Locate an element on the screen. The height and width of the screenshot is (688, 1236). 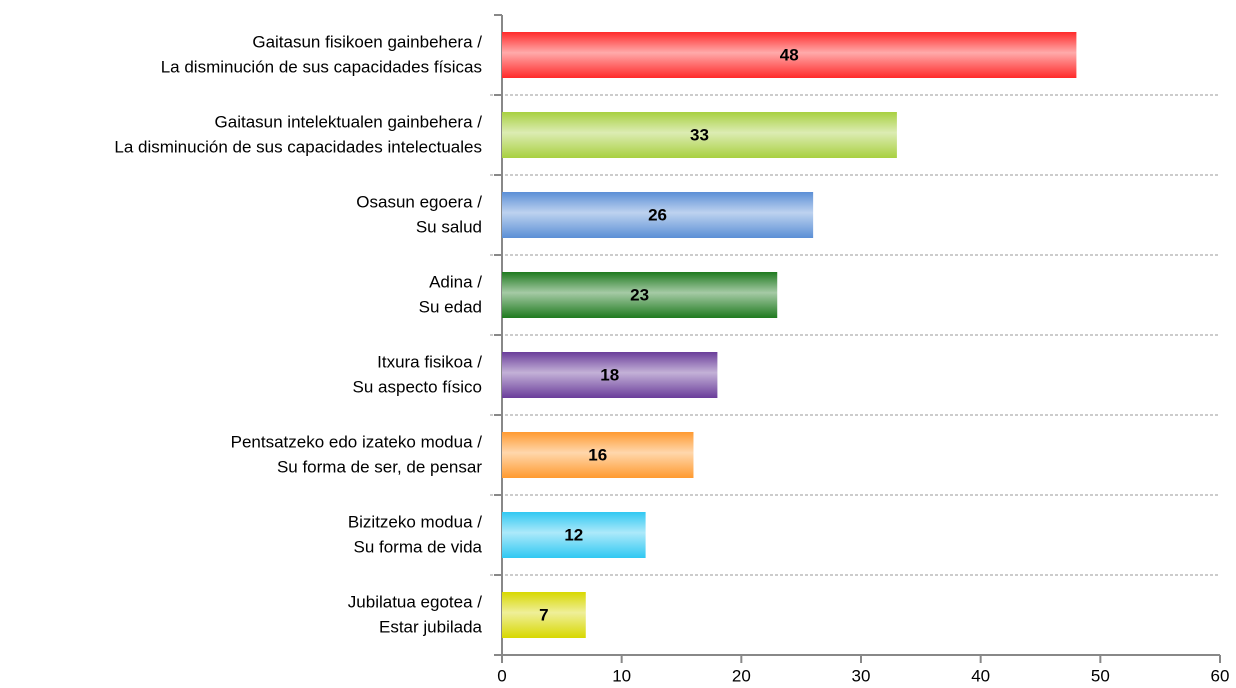
value-label: 48 is located at coordinates (789, 54).